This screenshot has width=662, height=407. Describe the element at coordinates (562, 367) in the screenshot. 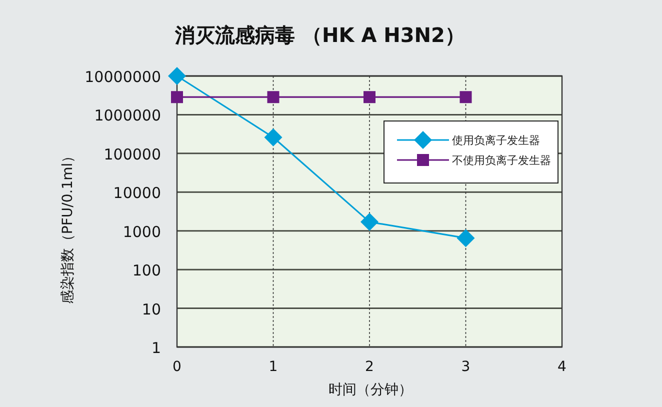

I see `x-tick-label: 4` at that location.